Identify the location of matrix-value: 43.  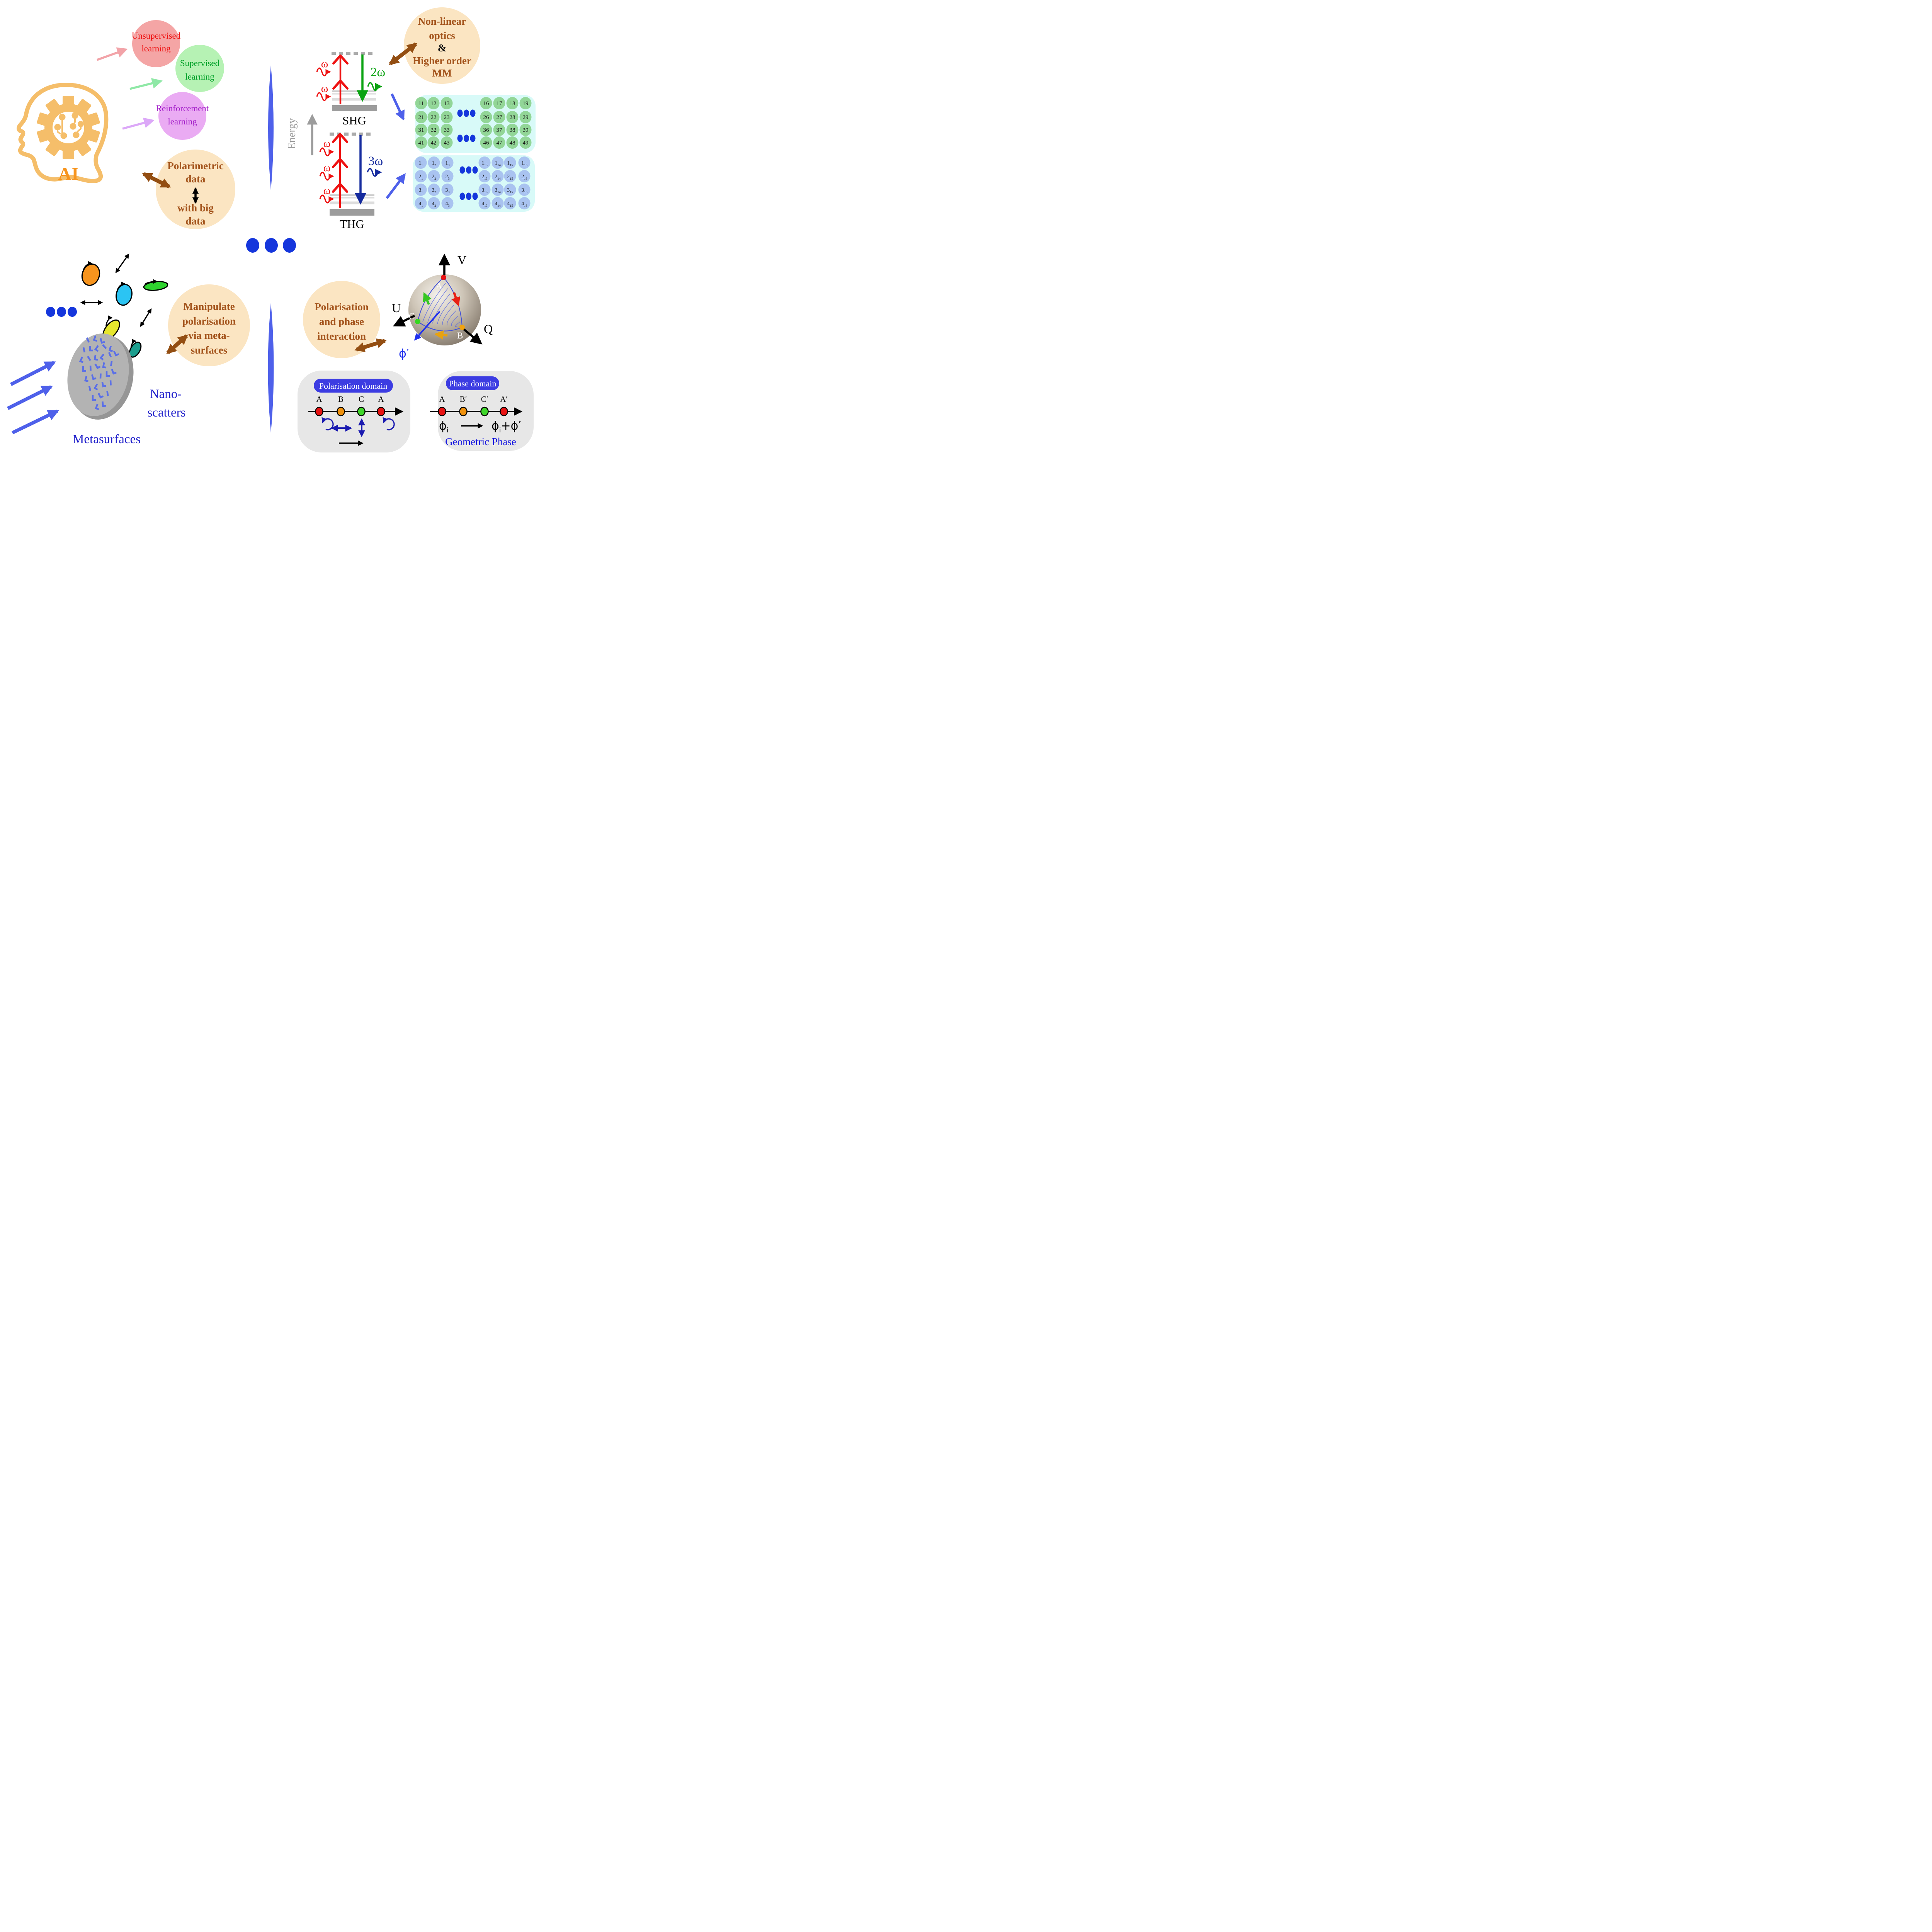
(448, 204).